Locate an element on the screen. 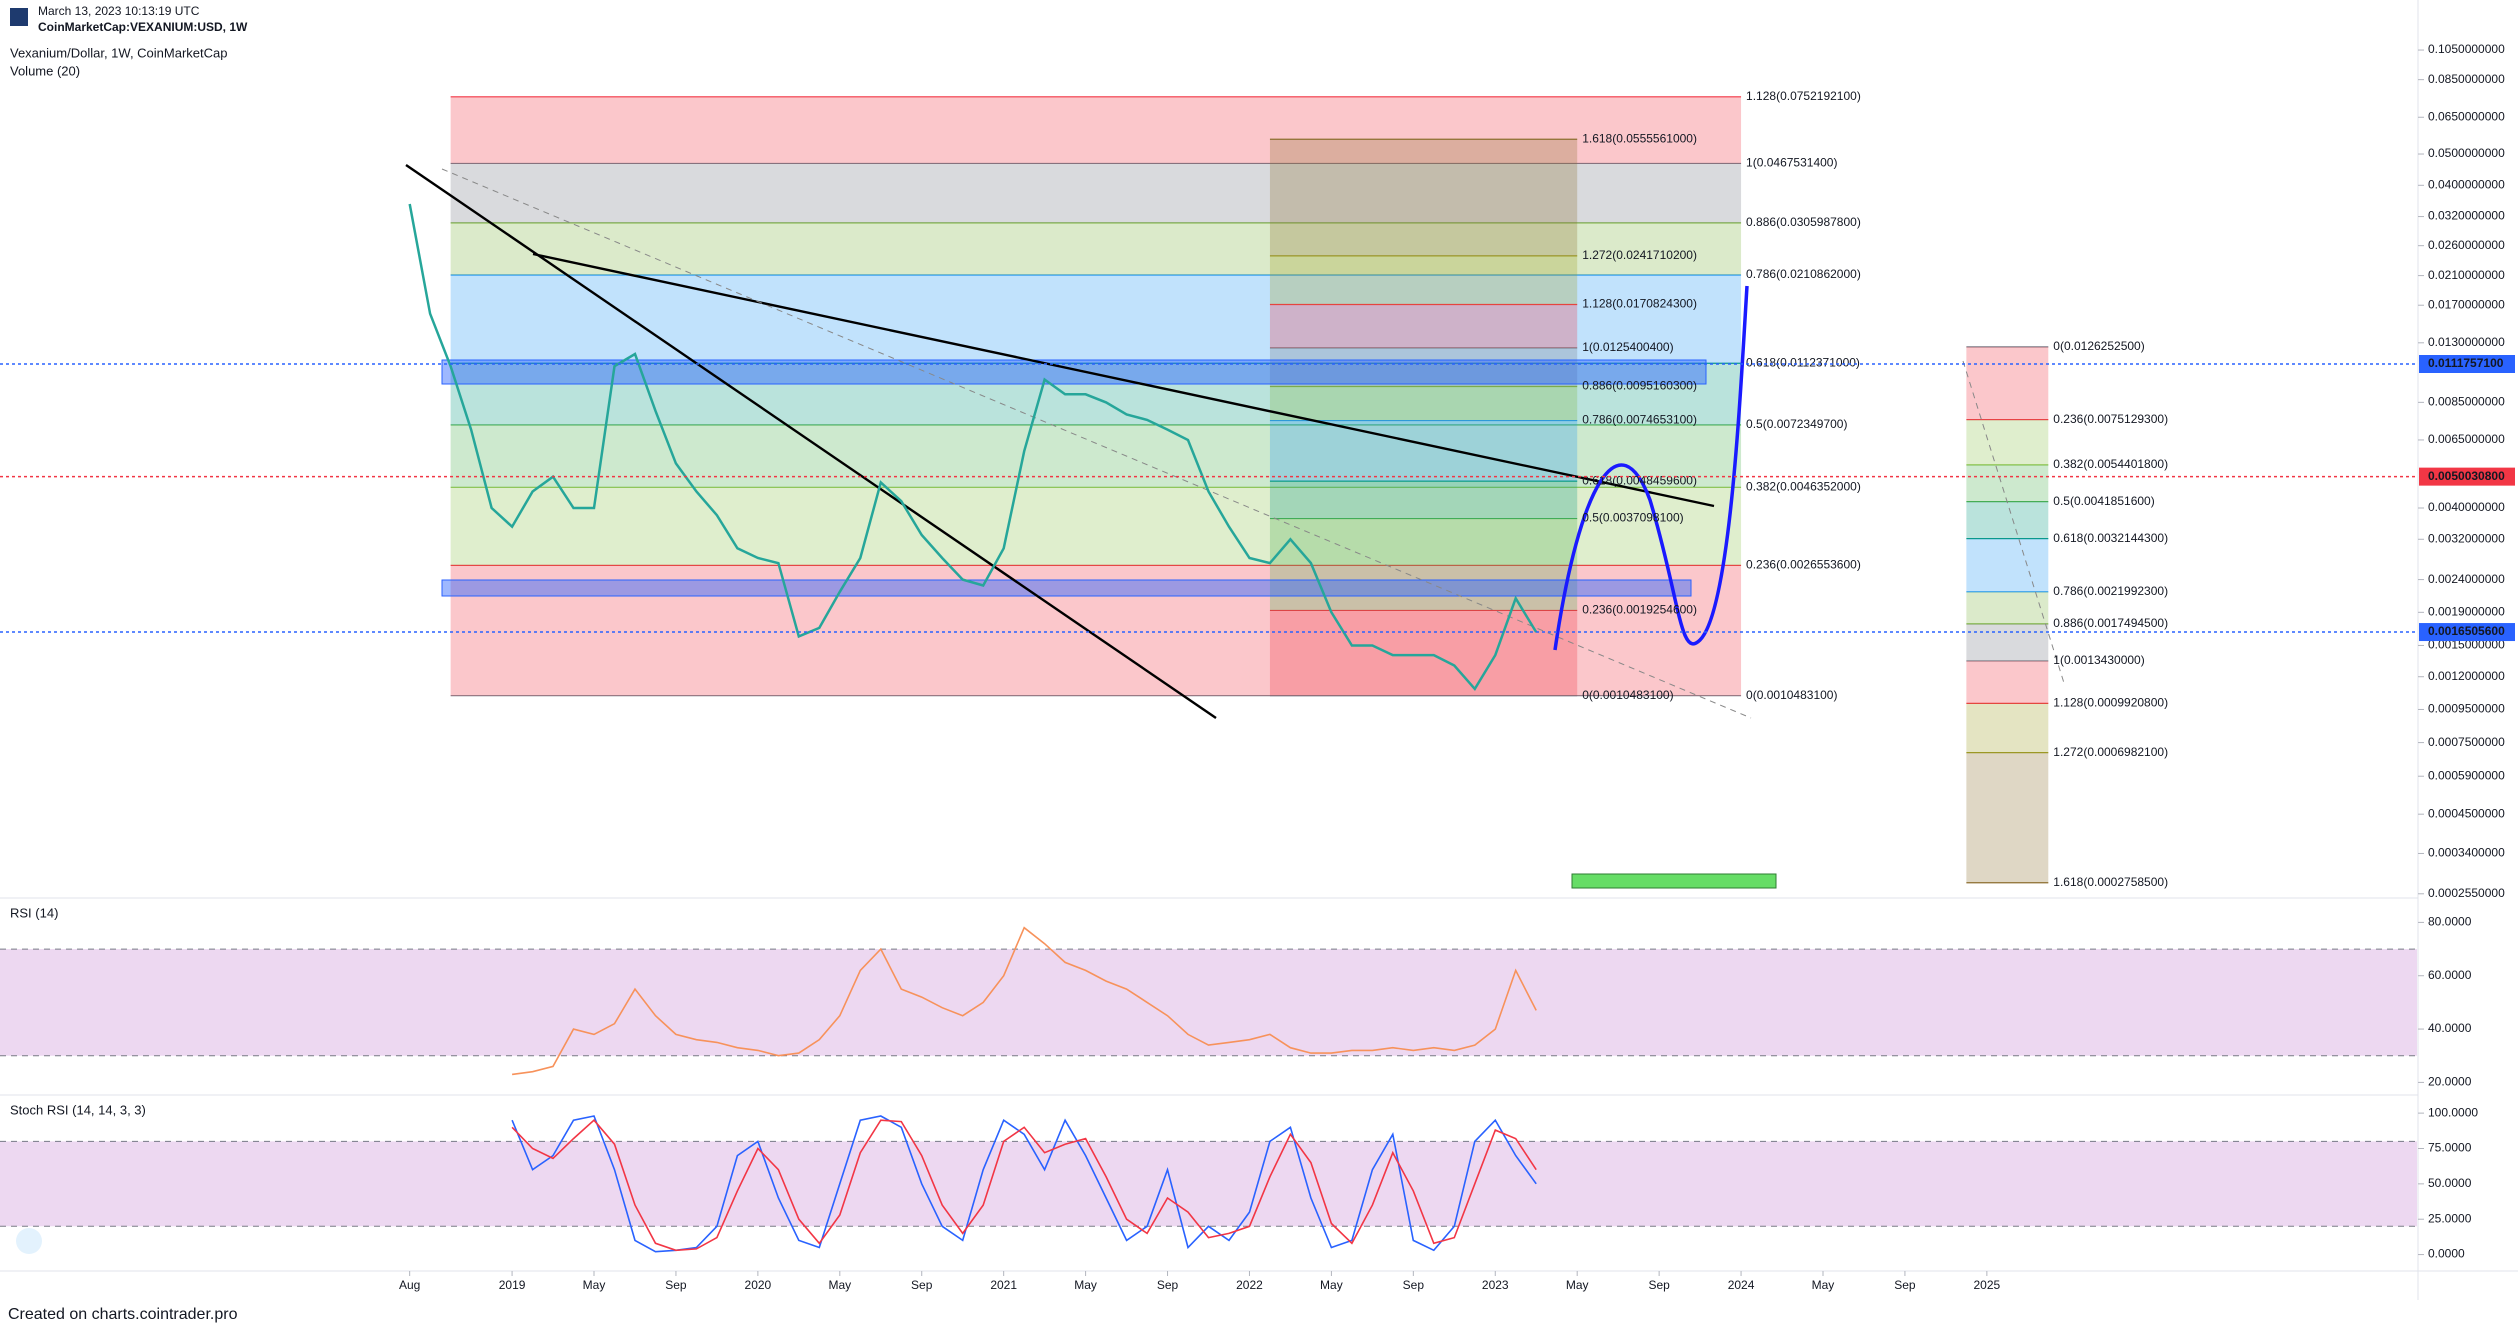  fib-label: 1.618(0.0555561000) is located at coordinates (1639, 138).